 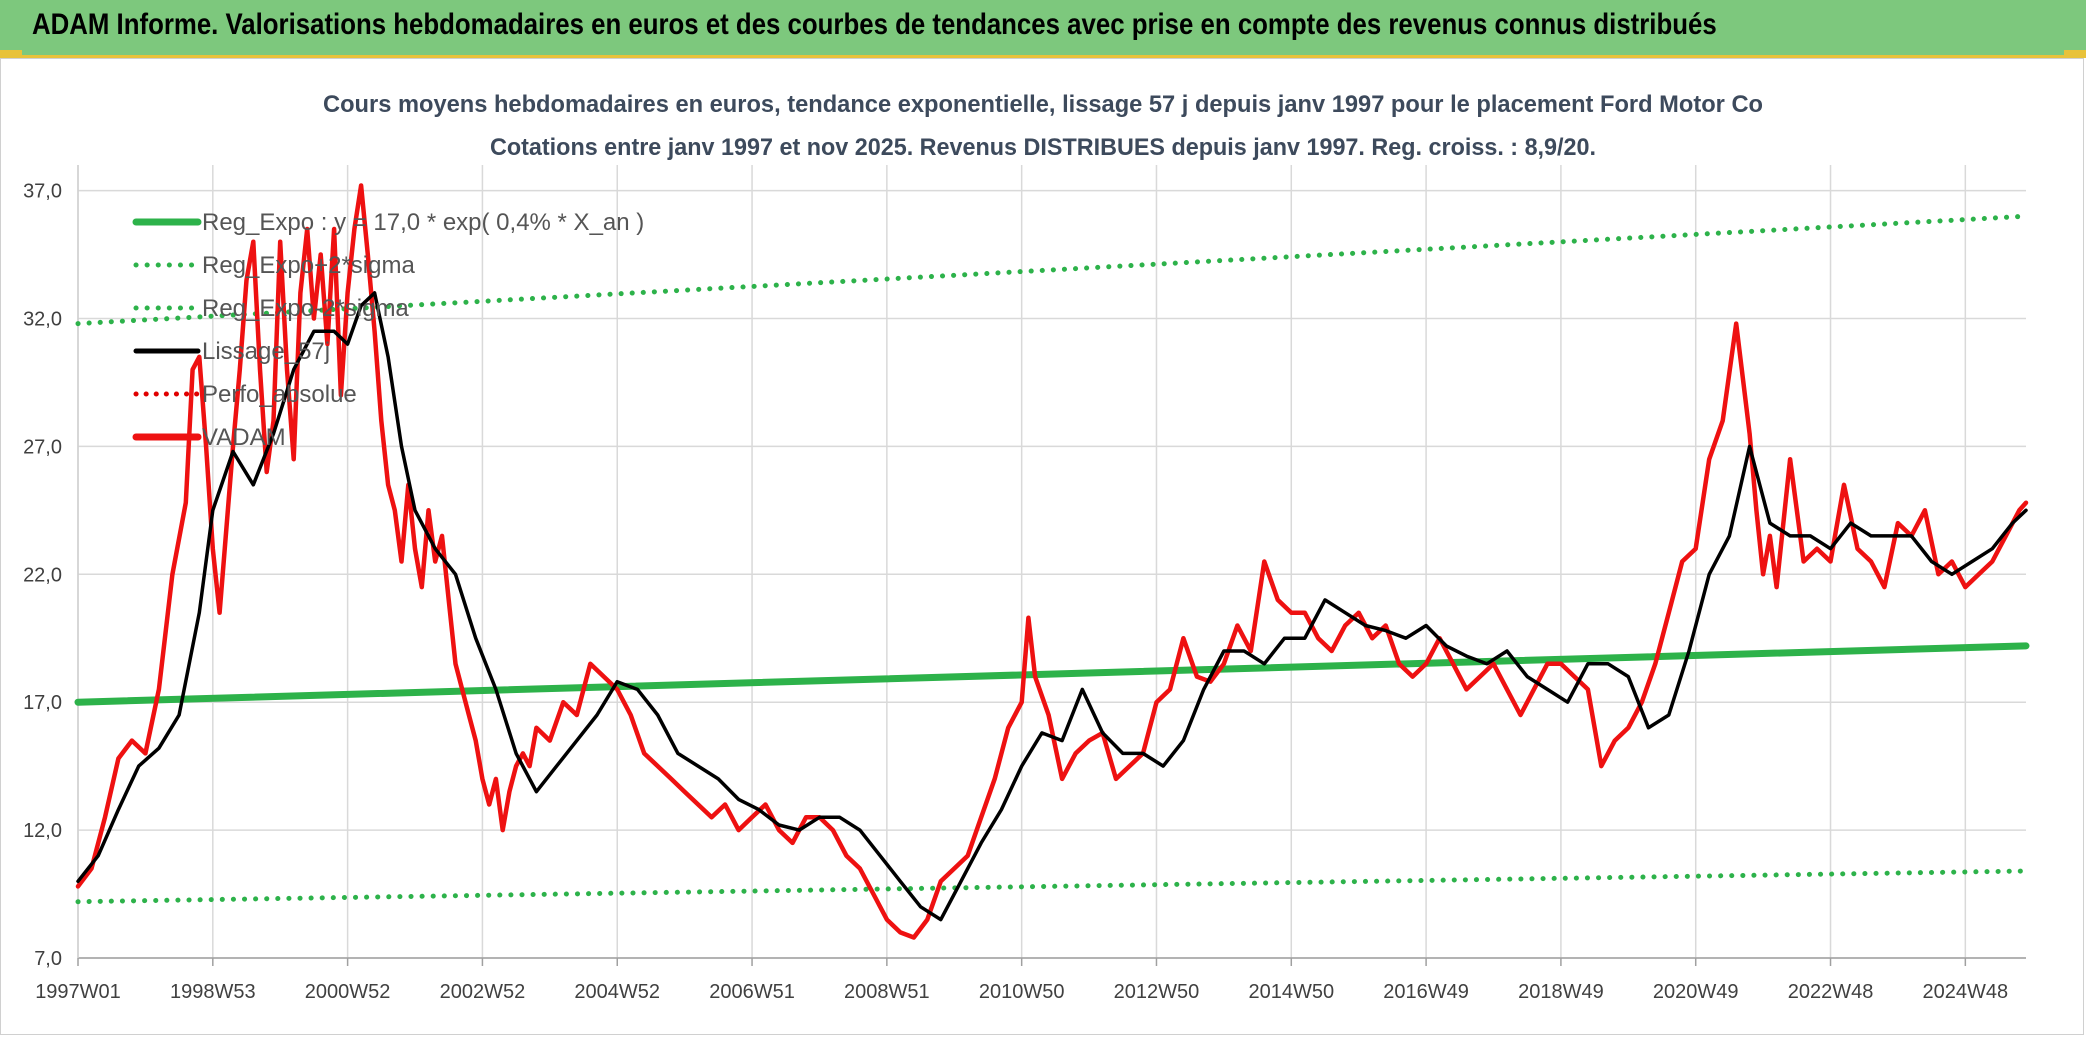 What do you see at coordinates (1831, 992) in the screenshot?
I see `x-tick-label: 2022W48` at bounding box center [1831, 992].